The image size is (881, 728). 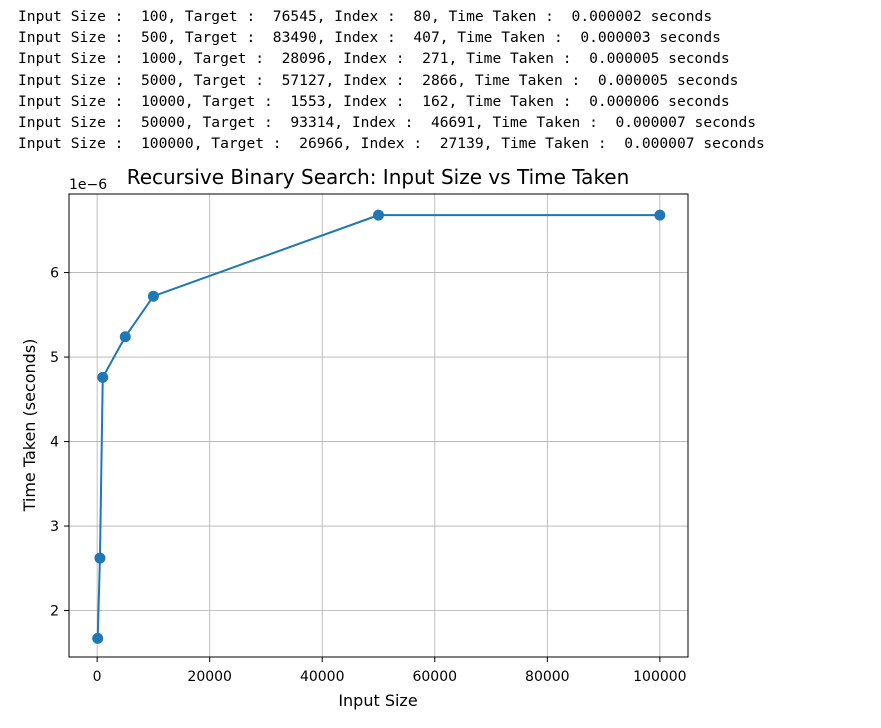 What do you see at coordinates (209, 677) in the screenshot?
I see `x-tick-label: 20000` at bounding box center [209, 677].